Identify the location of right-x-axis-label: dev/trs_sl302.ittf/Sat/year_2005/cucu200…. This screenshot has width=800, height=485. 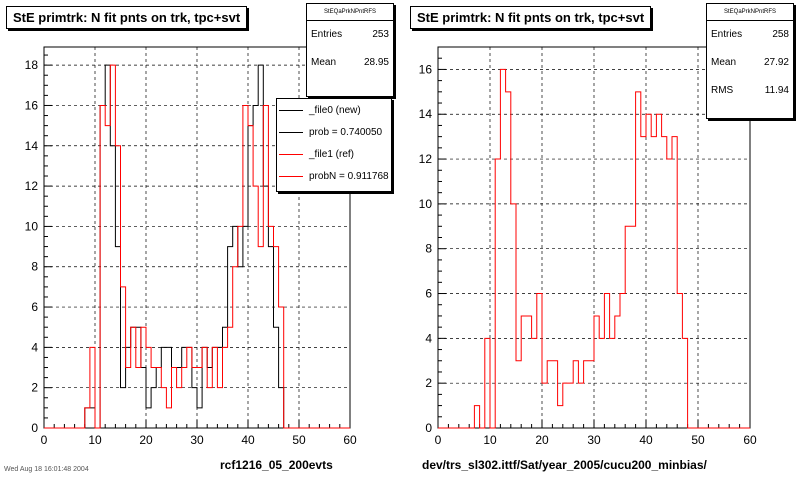
(564, 465).